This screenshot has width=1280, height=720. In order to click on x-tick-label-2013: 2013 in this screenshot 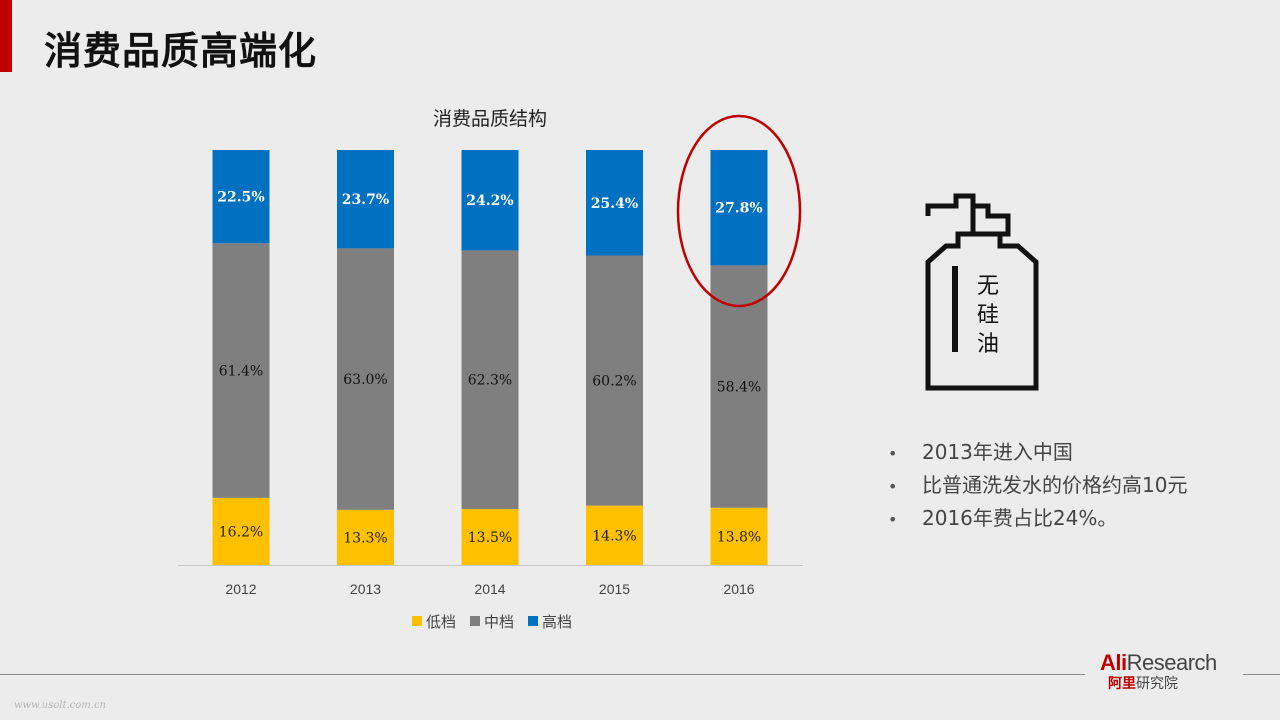, I will do `click(365, 589)`.